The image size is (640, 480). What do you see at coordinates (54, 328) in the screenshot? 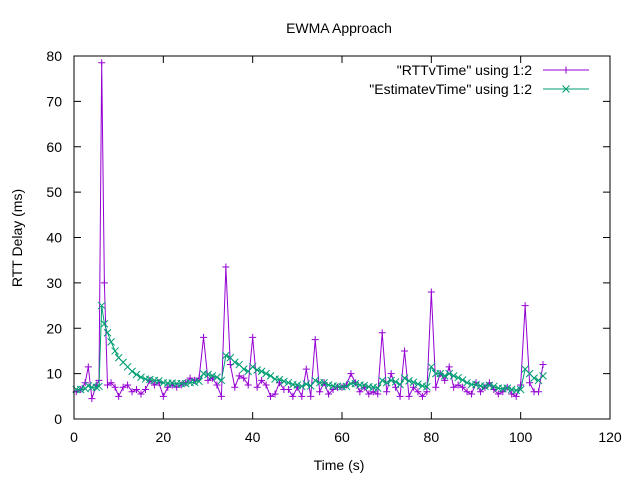
I see `y-tick-label: 20` at bounding box center [54, 328].